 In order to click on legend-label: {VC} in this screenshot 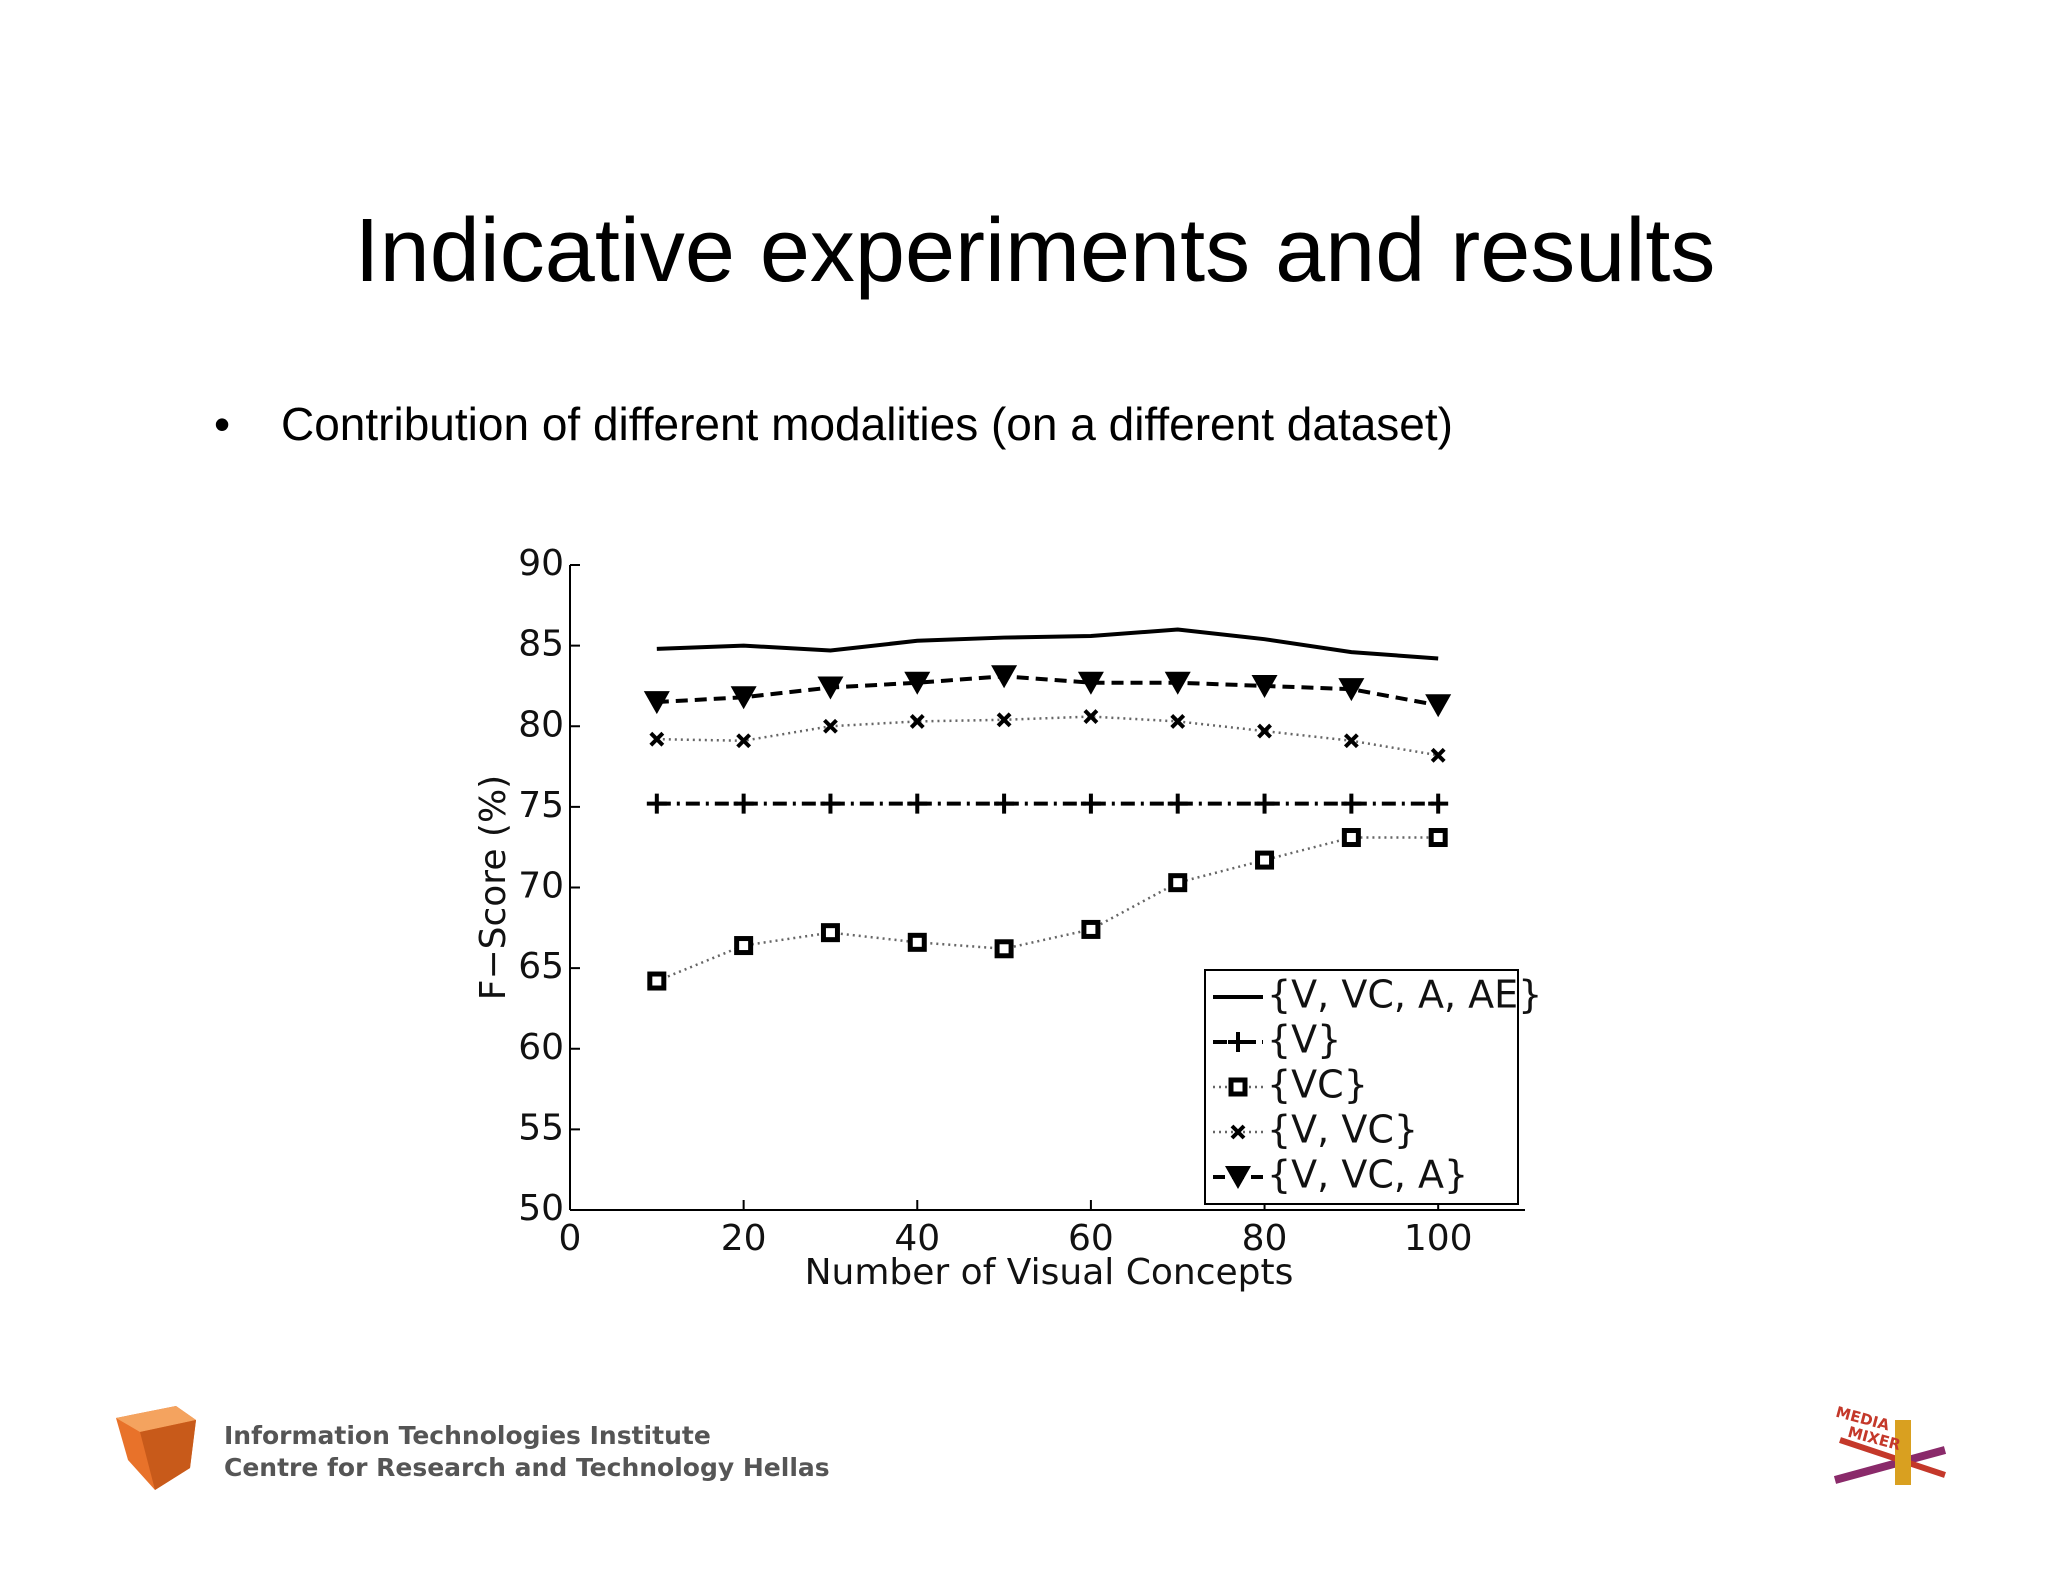, I will do `click(1317, 1085)`.